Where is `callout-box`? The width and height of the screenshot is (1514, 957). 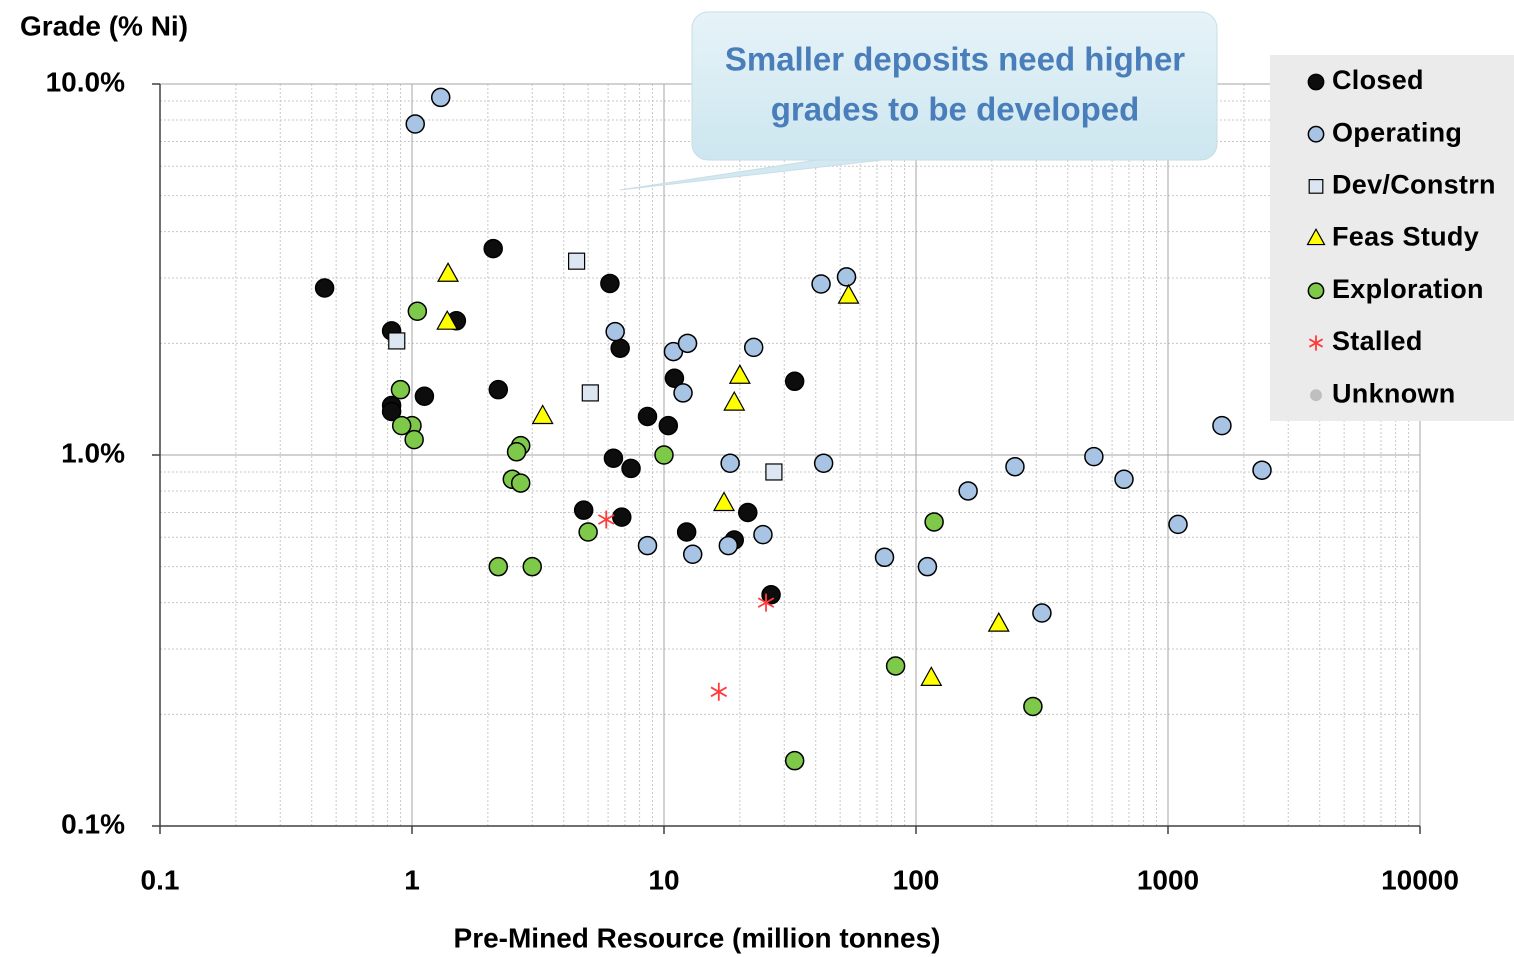 callout-box is located at coordinates (954, 86).